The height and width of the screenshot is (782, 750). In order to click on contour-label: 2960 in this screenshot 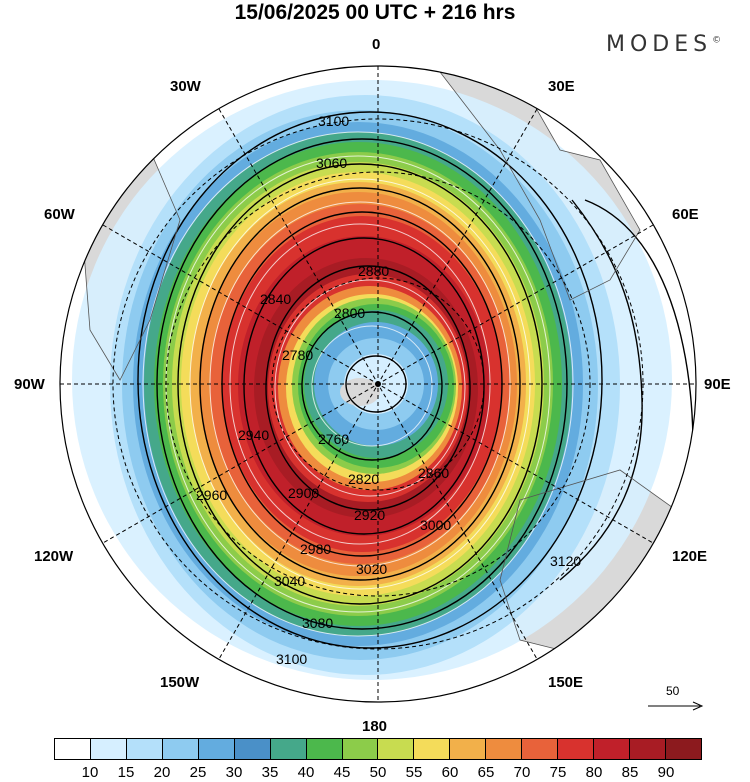, I will do `click(211, 495)`.